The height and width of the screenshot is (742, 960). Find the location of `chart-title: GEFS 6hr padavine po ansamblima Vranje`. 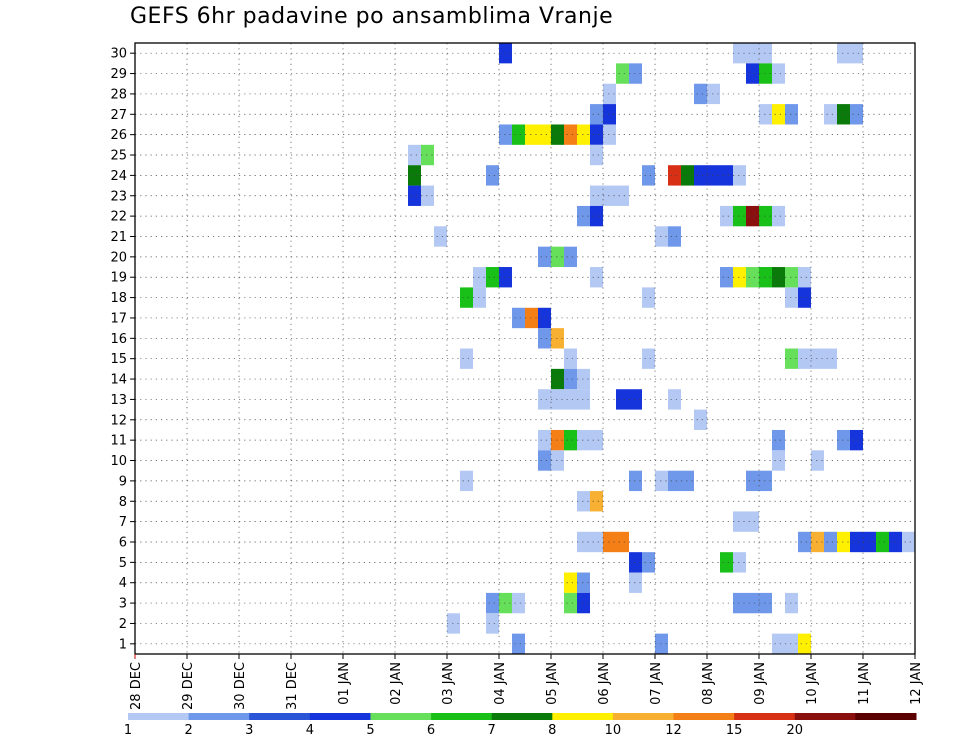

chart-title: GEFS 6hr padavine po ansamblima Vranje is located at coordinates (372, 16).